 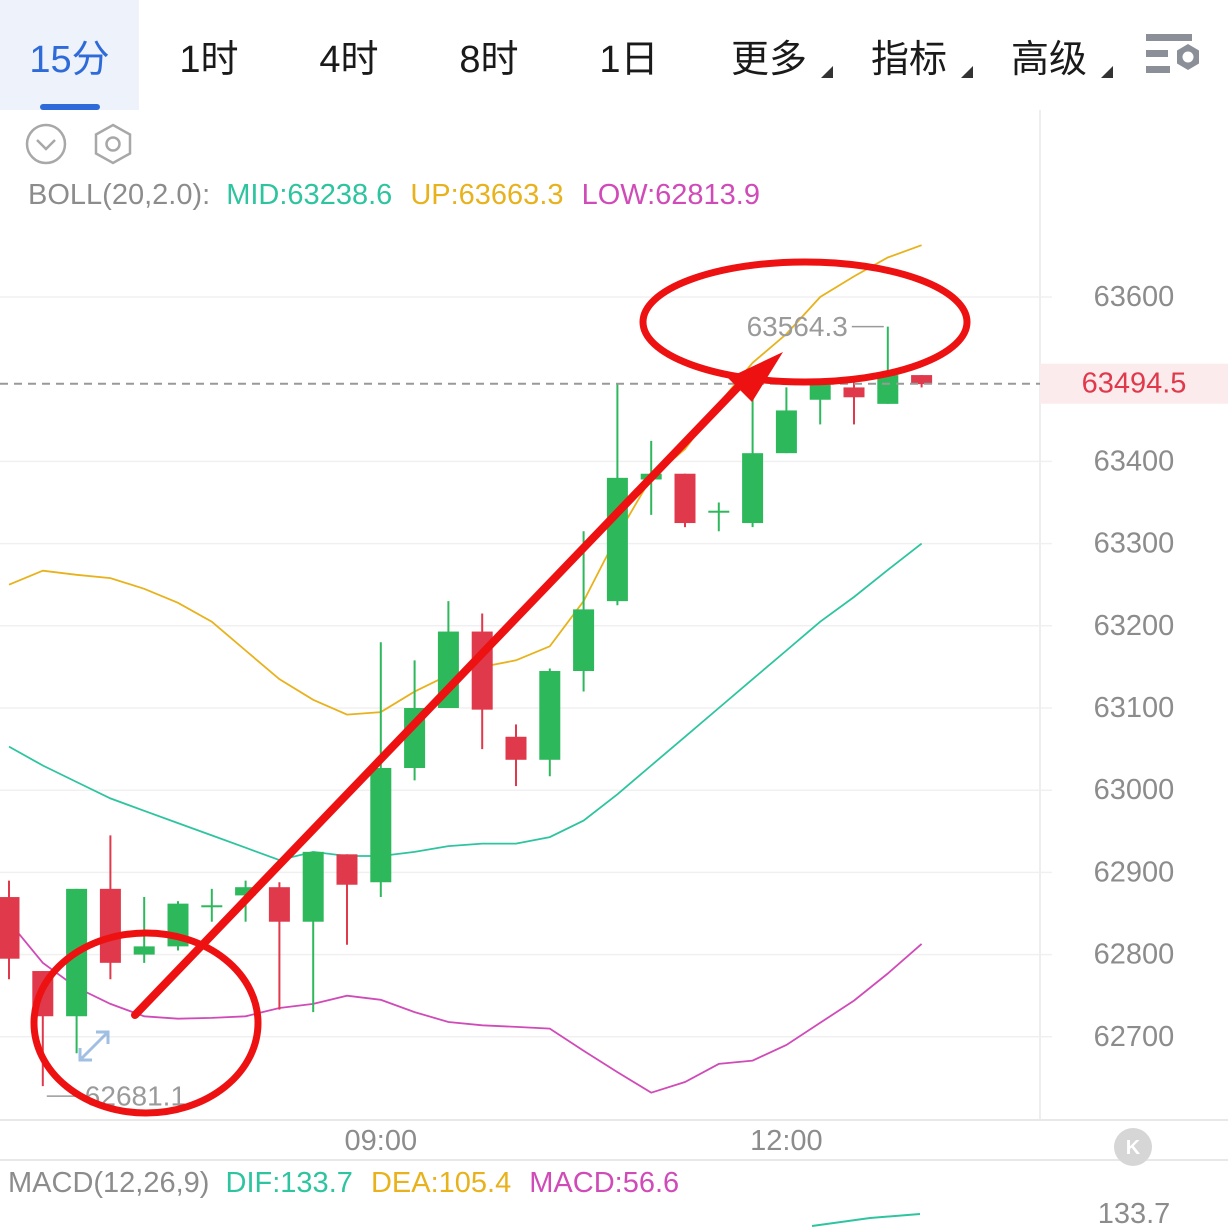 I want to click on y-tick-label: 63100, so click(x=1134, y=708).